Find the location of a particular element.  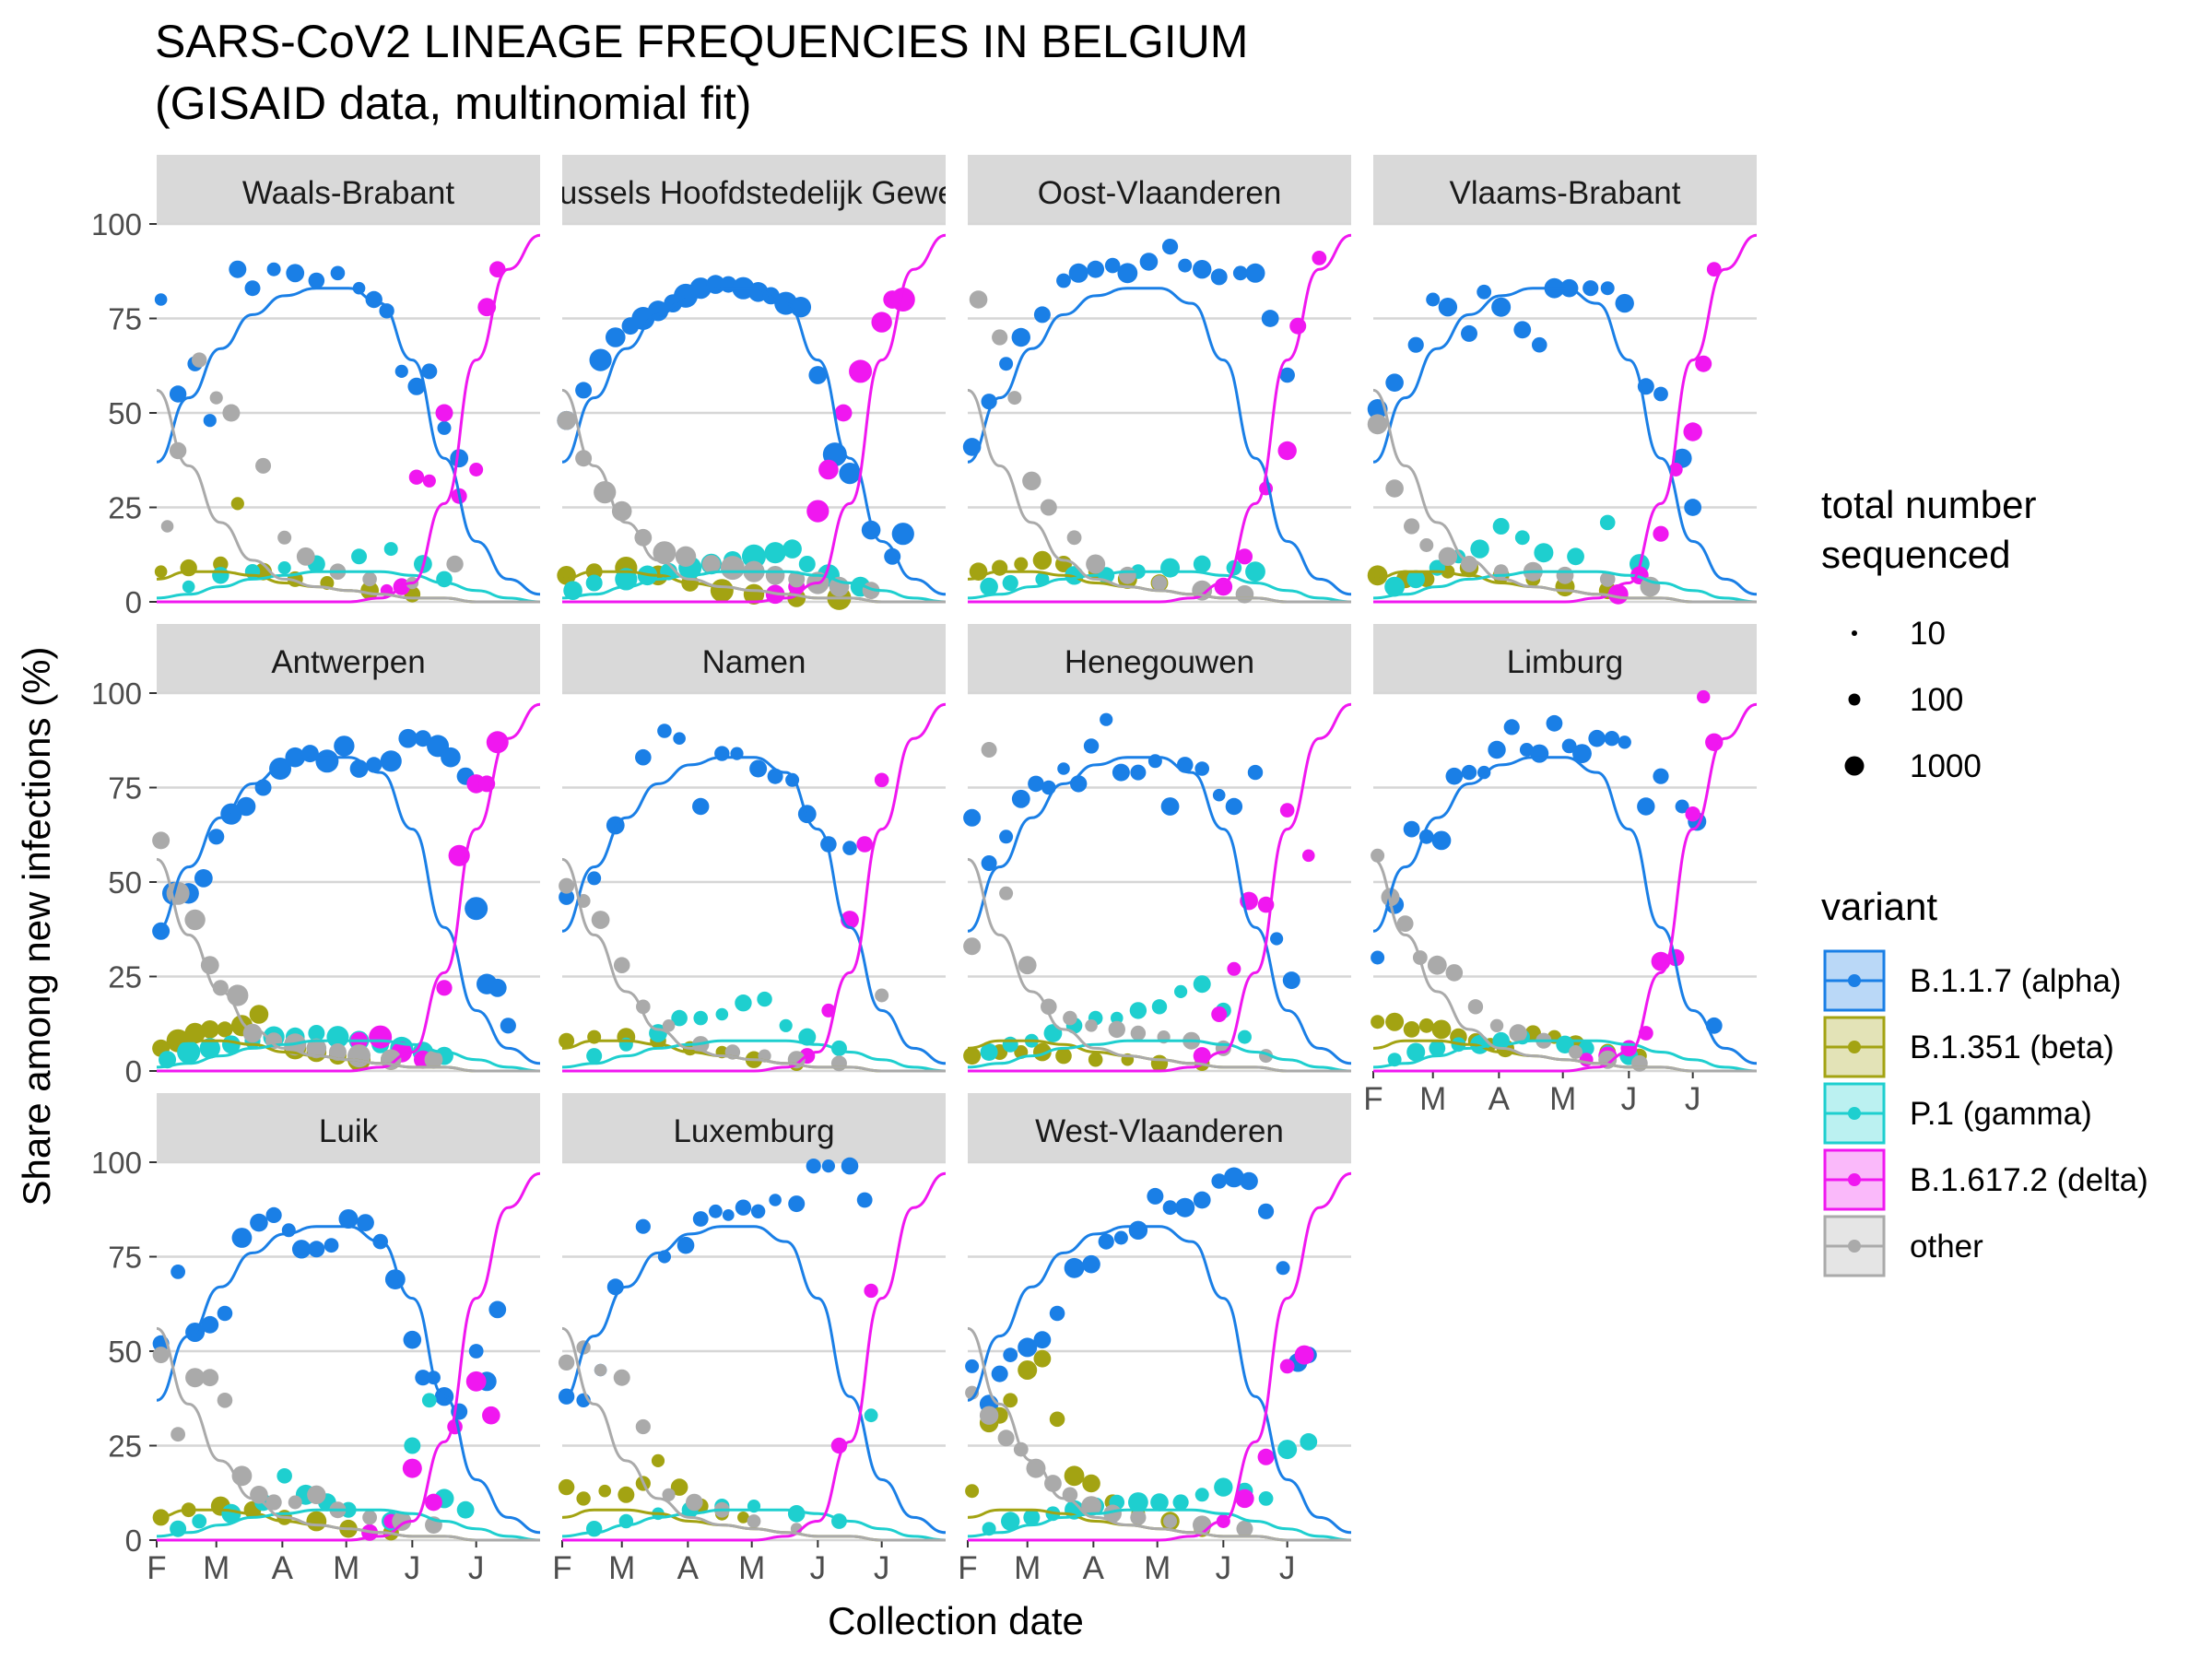

point-b-1-1-7-alpha-vlaams-brabant is located at coordinates (1484, 292).